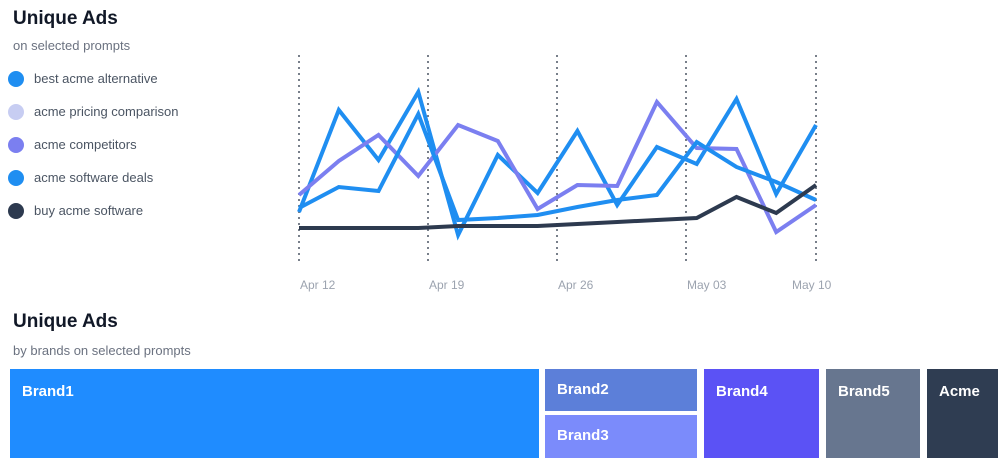 The width and height of the screenshot is (1008, 470). What do you see at coordinates (102, 350) in the screenshot?
I see `treemap-subtitle: by brands on selected prompts` at bounding box center [102, 350].